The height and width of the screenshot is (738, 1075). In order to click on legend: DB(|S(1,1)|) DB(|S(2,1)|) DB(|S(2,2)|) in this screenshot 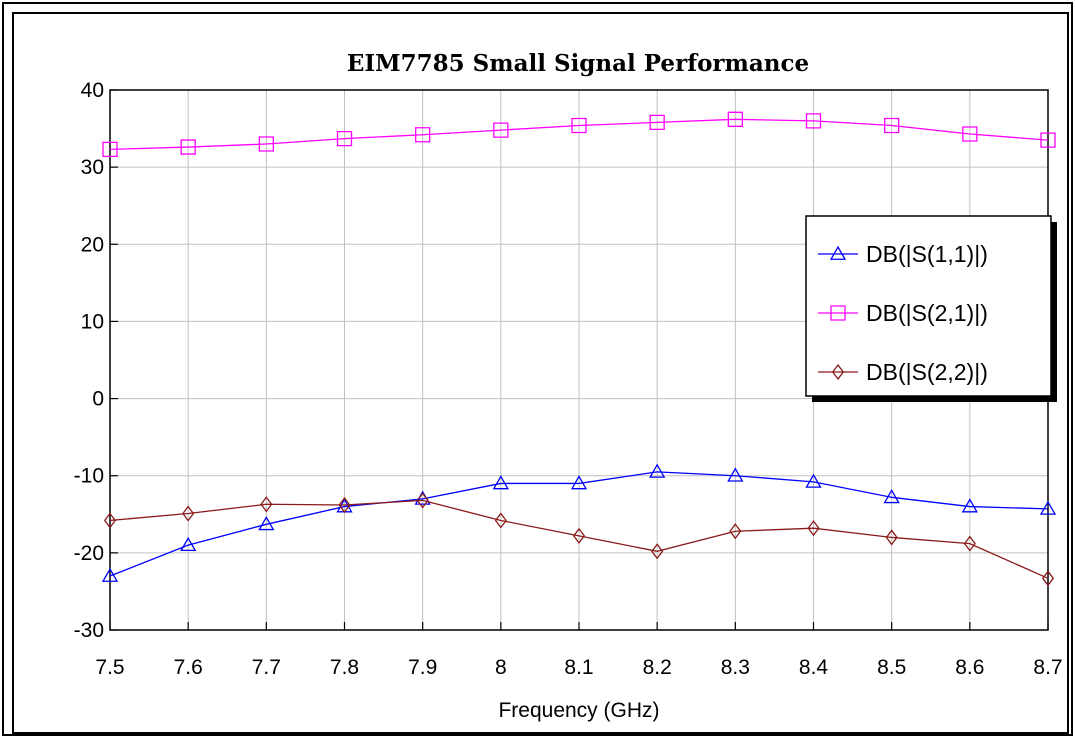, I will do `click(931, 308)`.